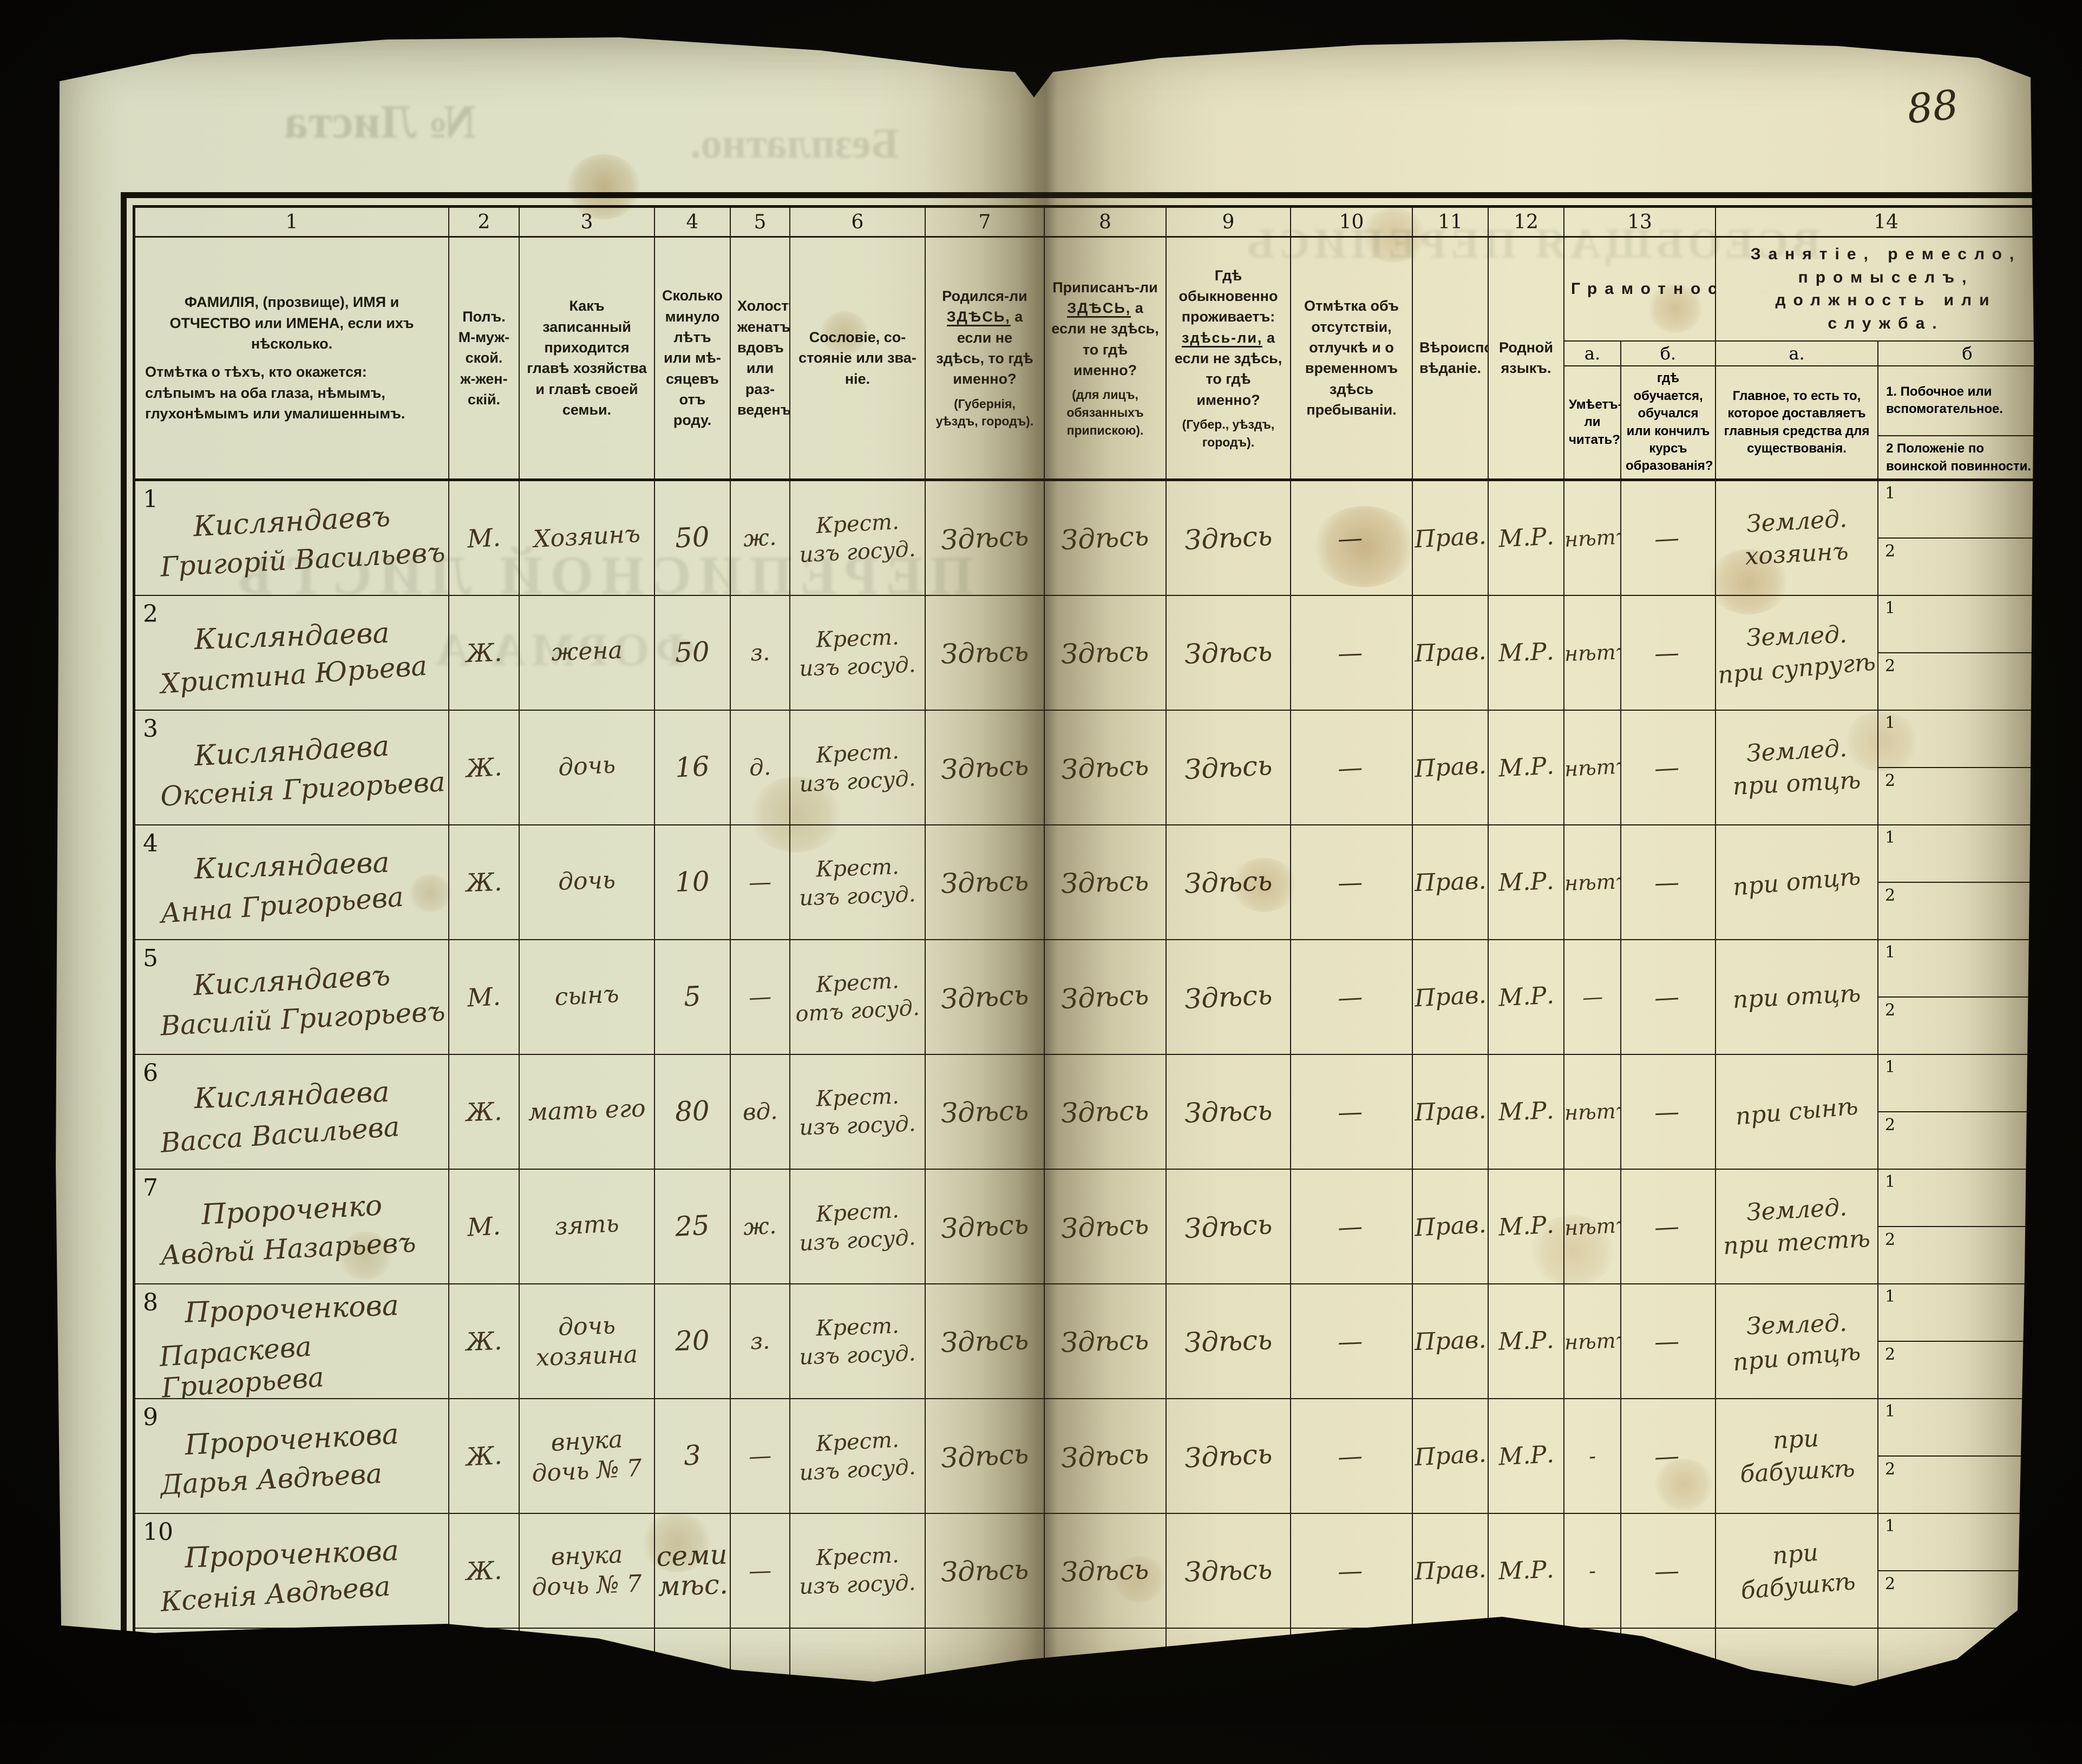 This screenshot has height=1764, width=2082. Describe the element at coordinates (587, 1226) in the screenshot. I see `relation-entry: зять` at that location.